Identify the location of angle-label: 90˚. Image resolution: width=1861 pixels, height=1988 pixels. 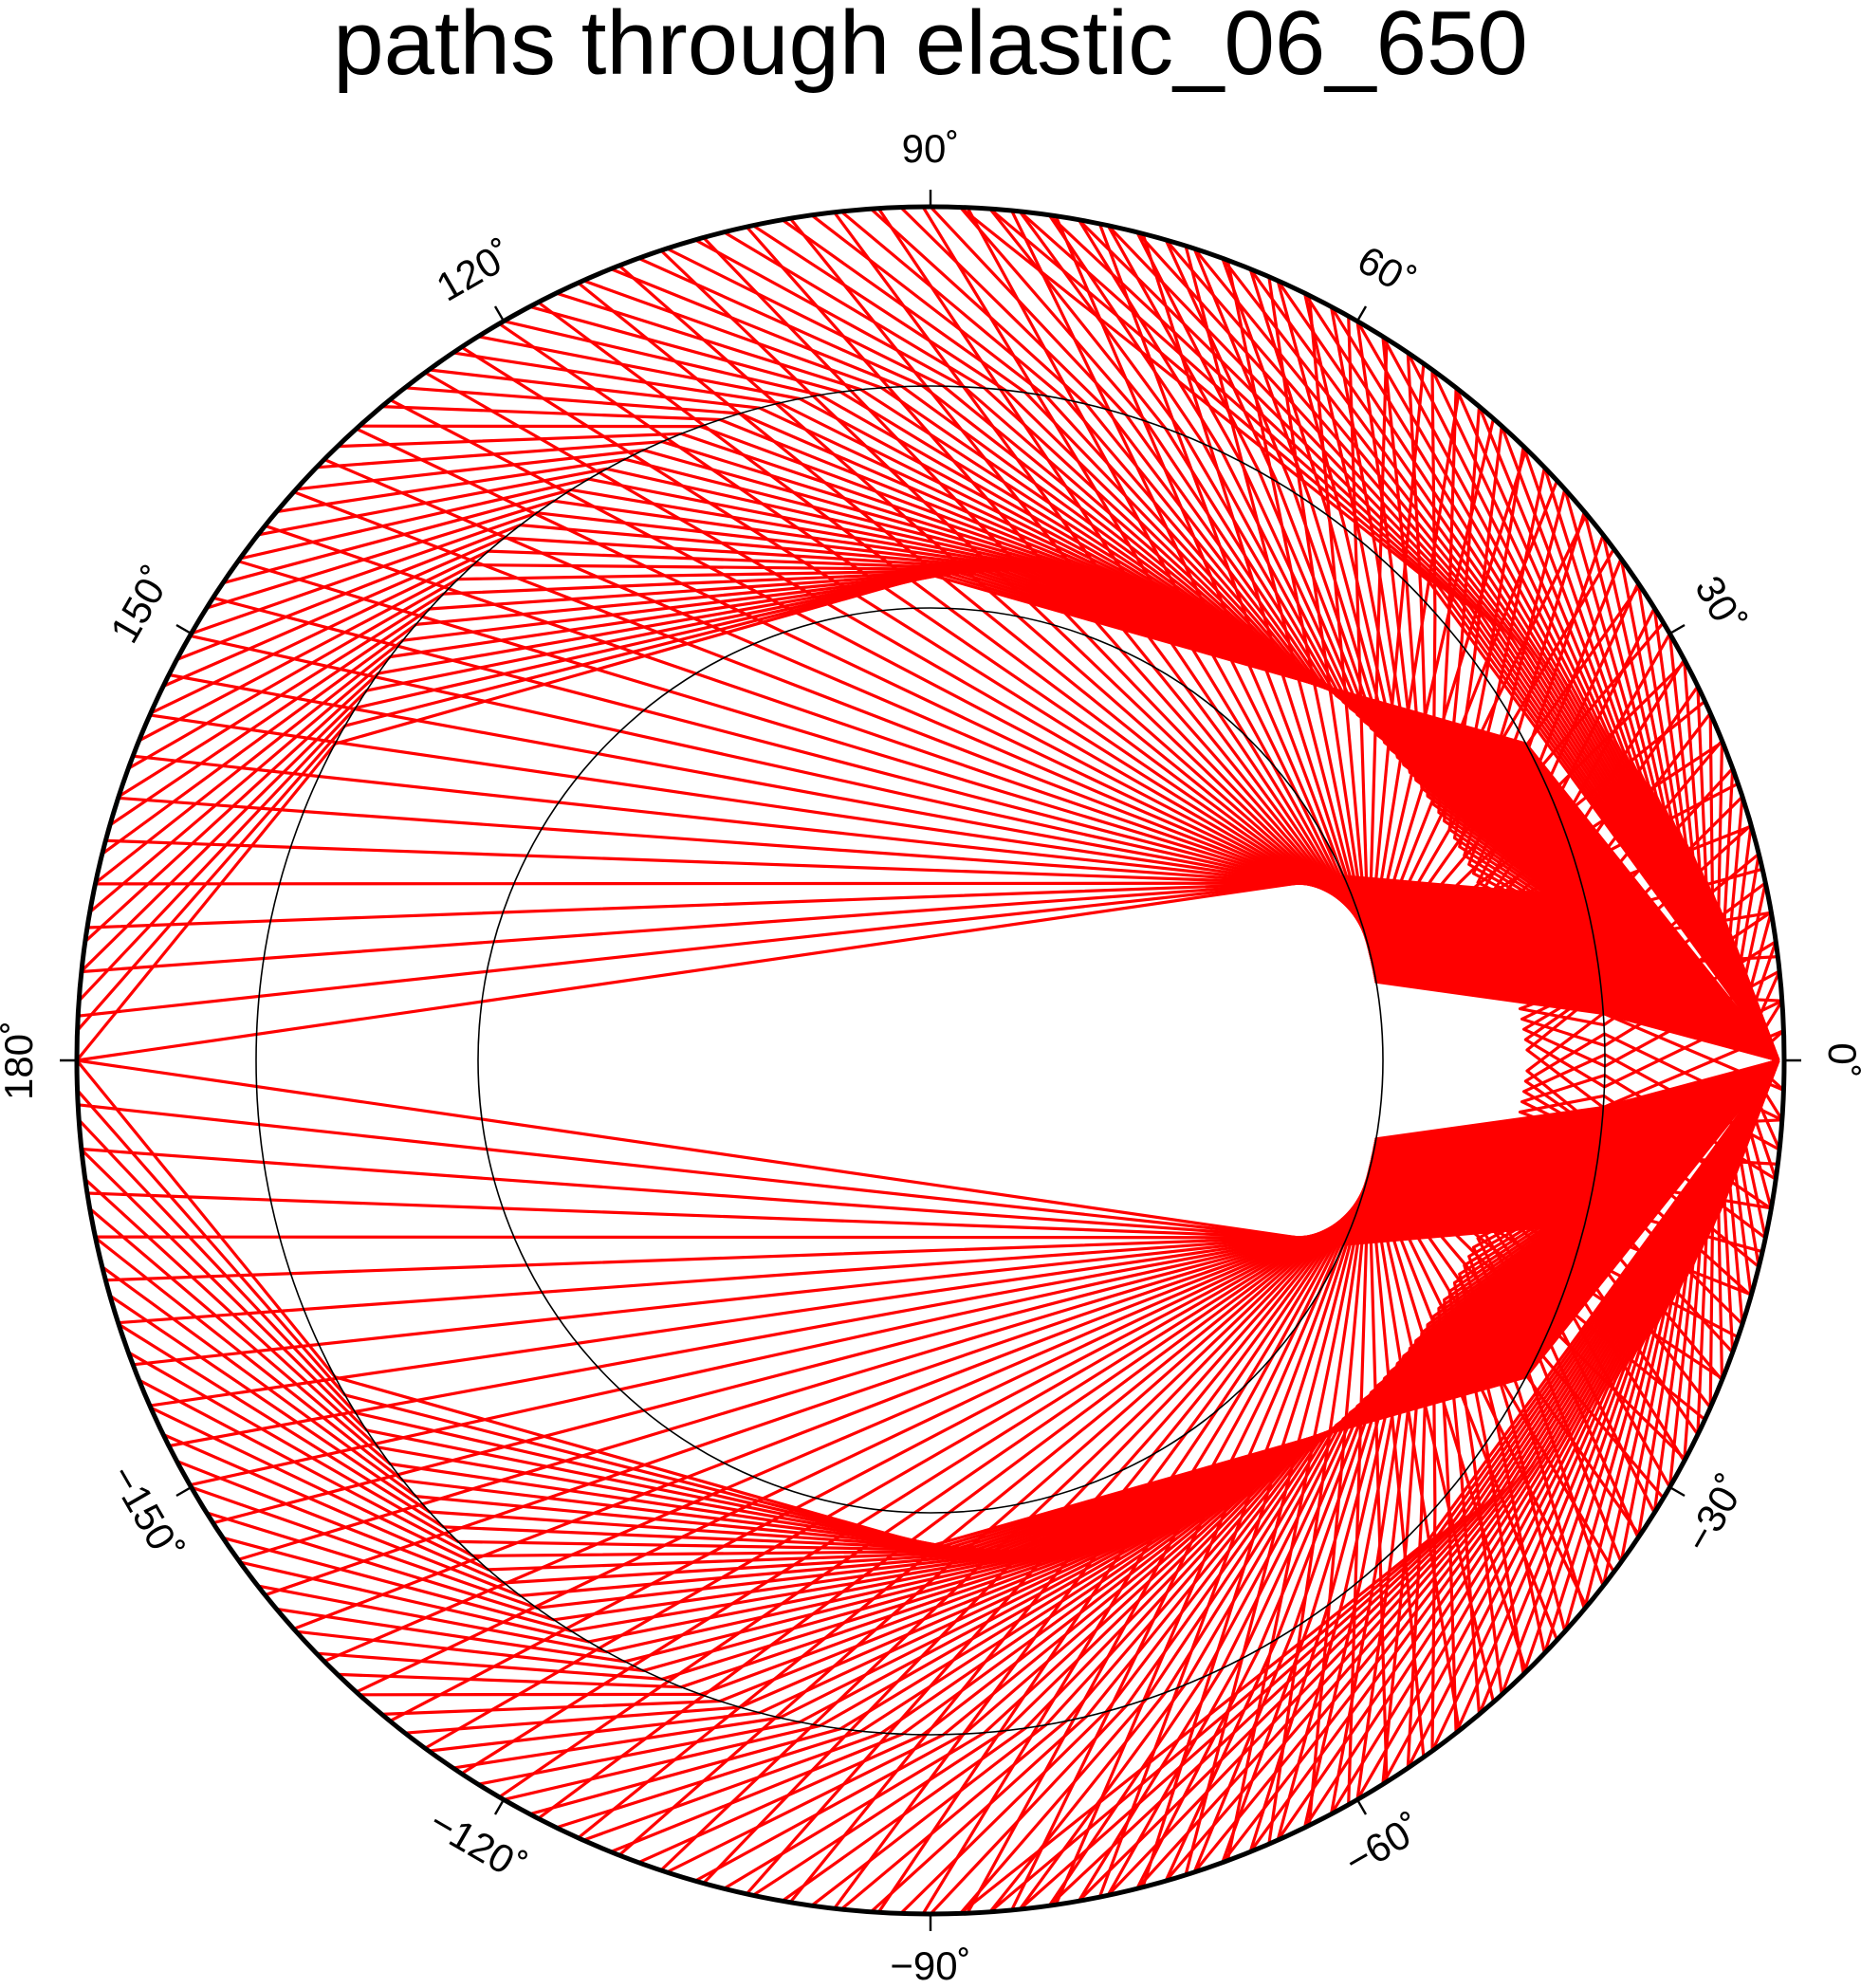
(931, 148).